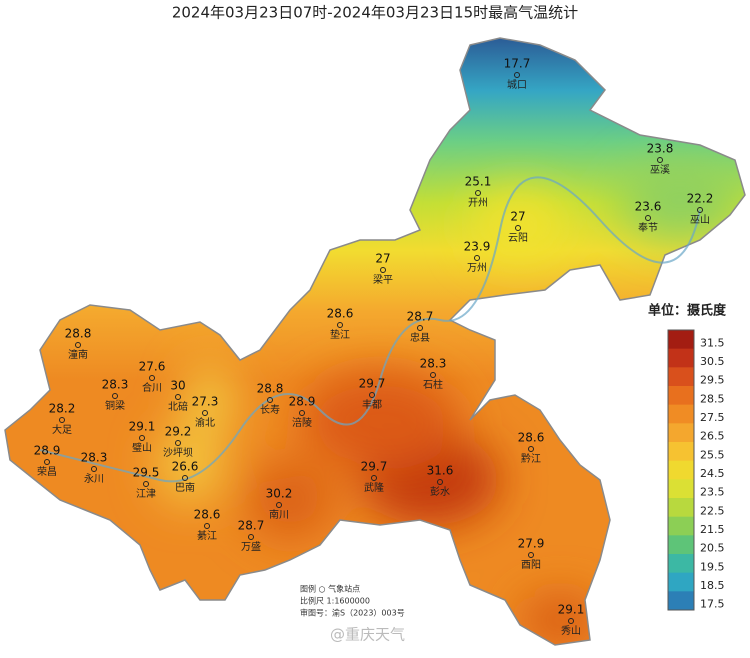  What do you see at coordinates (478, 203) in the screenshot?
I see `station-name: 开州` at bounding box center [478, 203].